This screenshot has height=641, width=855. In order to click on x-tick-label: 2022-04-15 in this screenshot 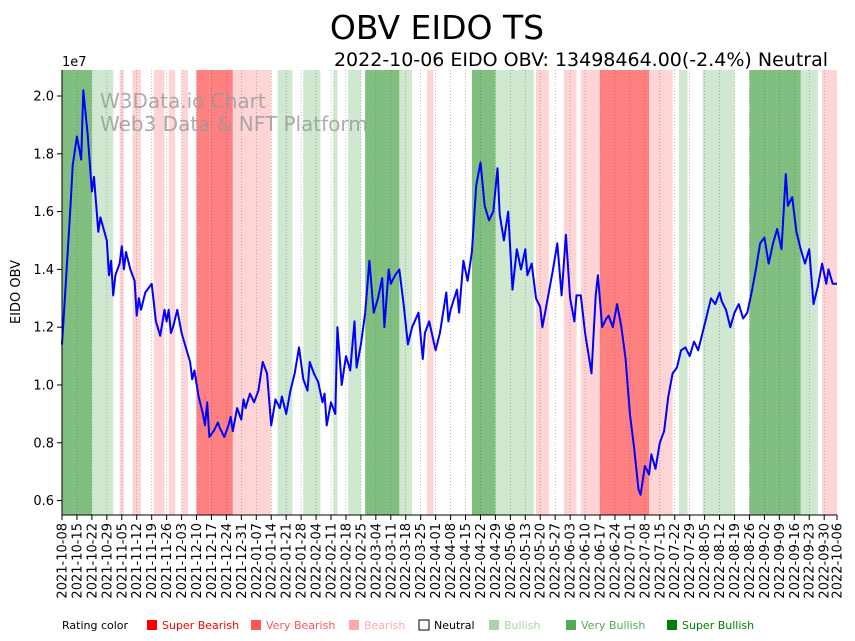, I will do `click(466, 561)`.